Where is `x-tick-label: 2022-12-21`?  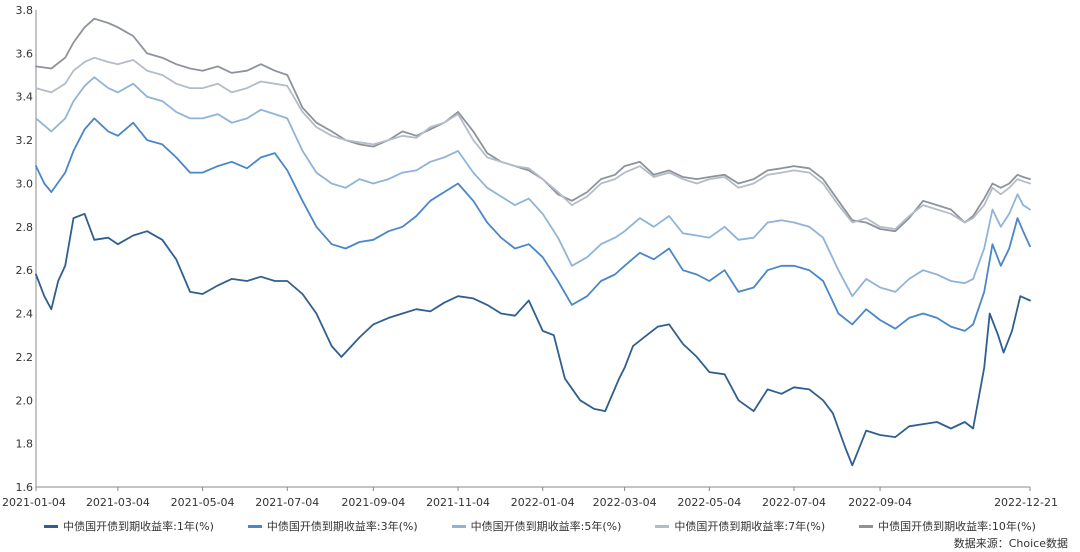
x-tick-label: 2022-12-21 is located at coordinates (1026, 502).